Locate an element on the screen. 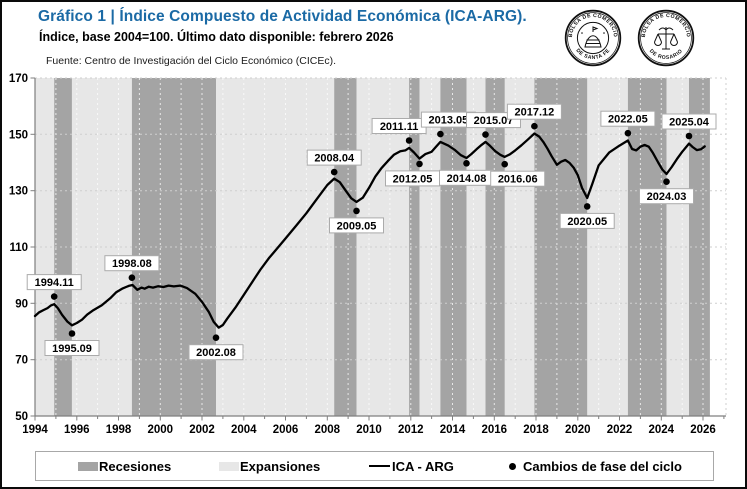  phase-label: 1998.08 is located at coordinates (132, 264).